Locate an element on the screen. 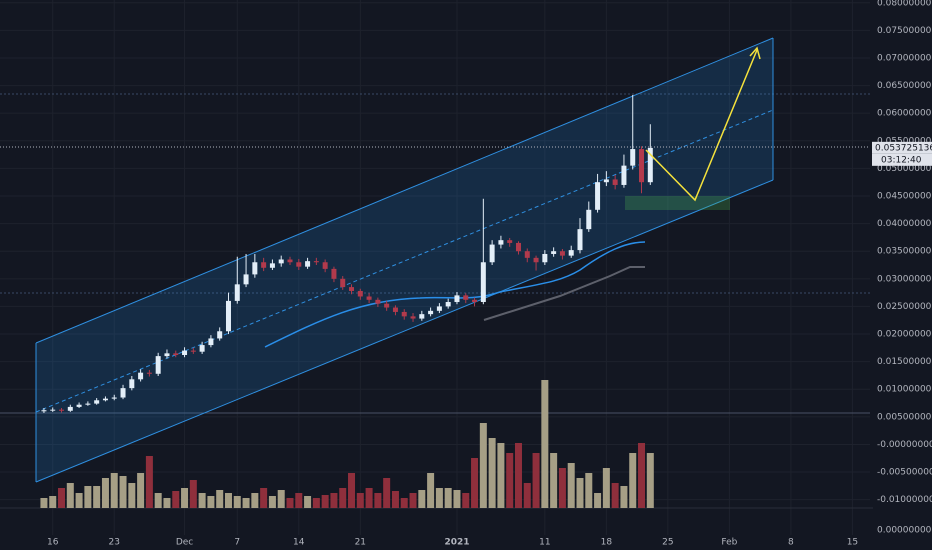 The image size is (932, 550). last-price-label: 0.0537251368 is located at coordinates (903, 148).